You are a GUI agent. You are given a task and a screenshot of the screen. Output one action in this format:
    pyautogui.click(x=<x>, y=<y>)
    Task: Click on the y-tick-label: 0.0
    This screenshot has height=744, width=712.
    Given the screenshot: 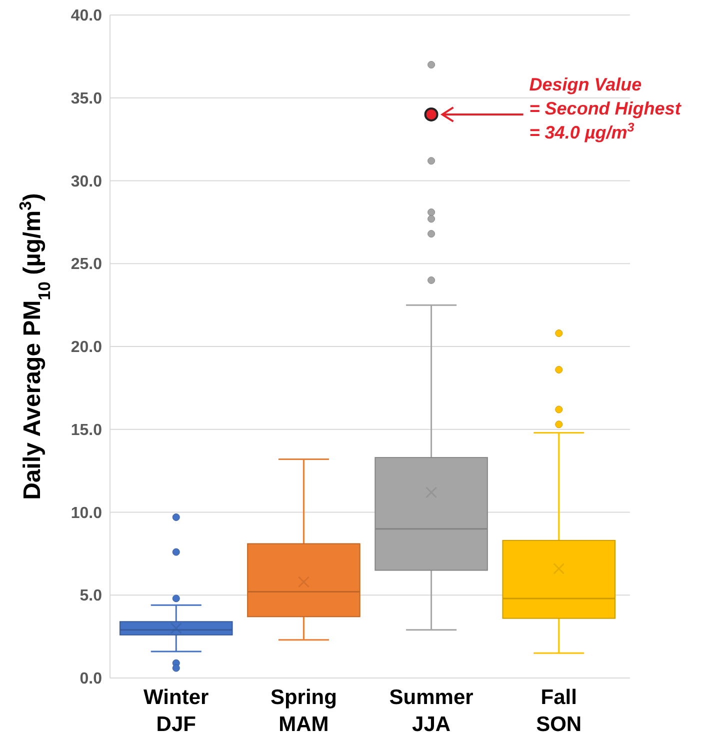 What is the action you would take?
    pyautogui.click(x=91, y=679)
    